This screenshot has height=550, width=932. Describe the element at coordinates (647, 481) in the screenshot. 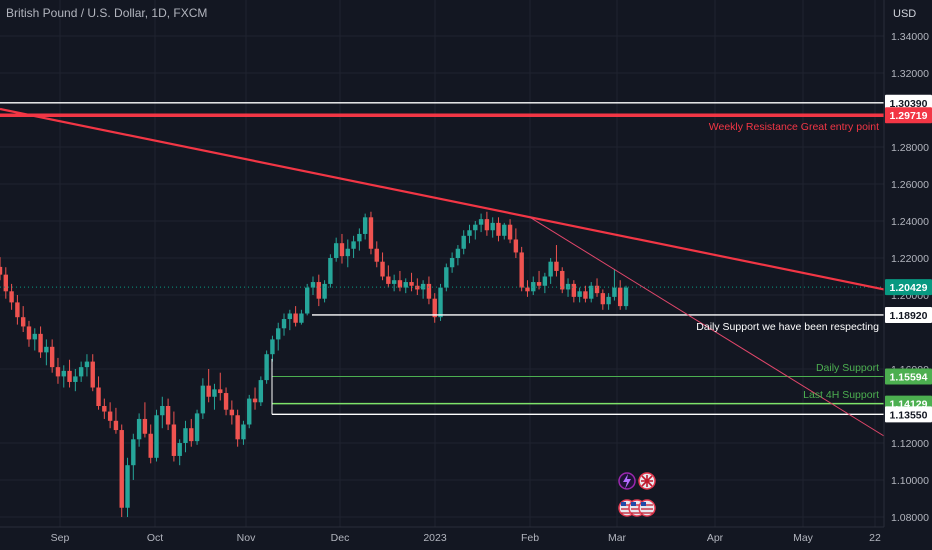

I see `uk-flag-glyph` at that location.